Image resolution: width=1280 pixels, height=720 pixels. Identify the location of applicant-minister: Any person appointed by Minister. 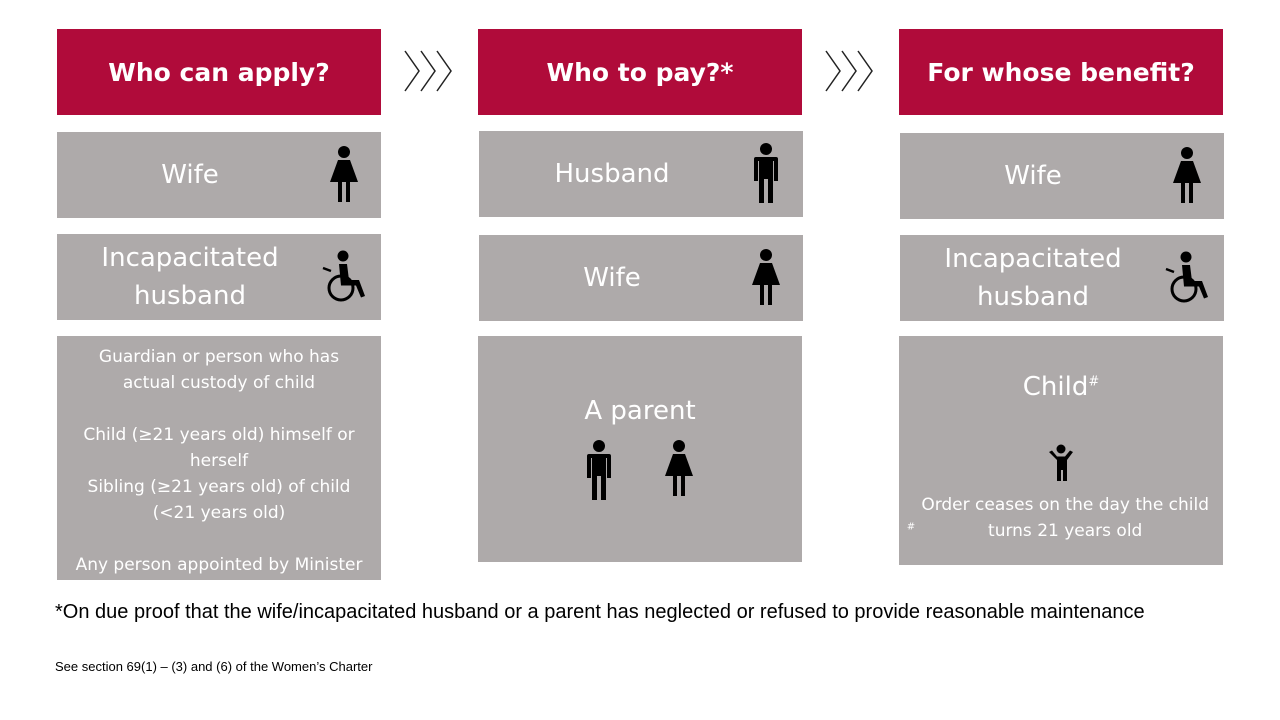
(219, 565).